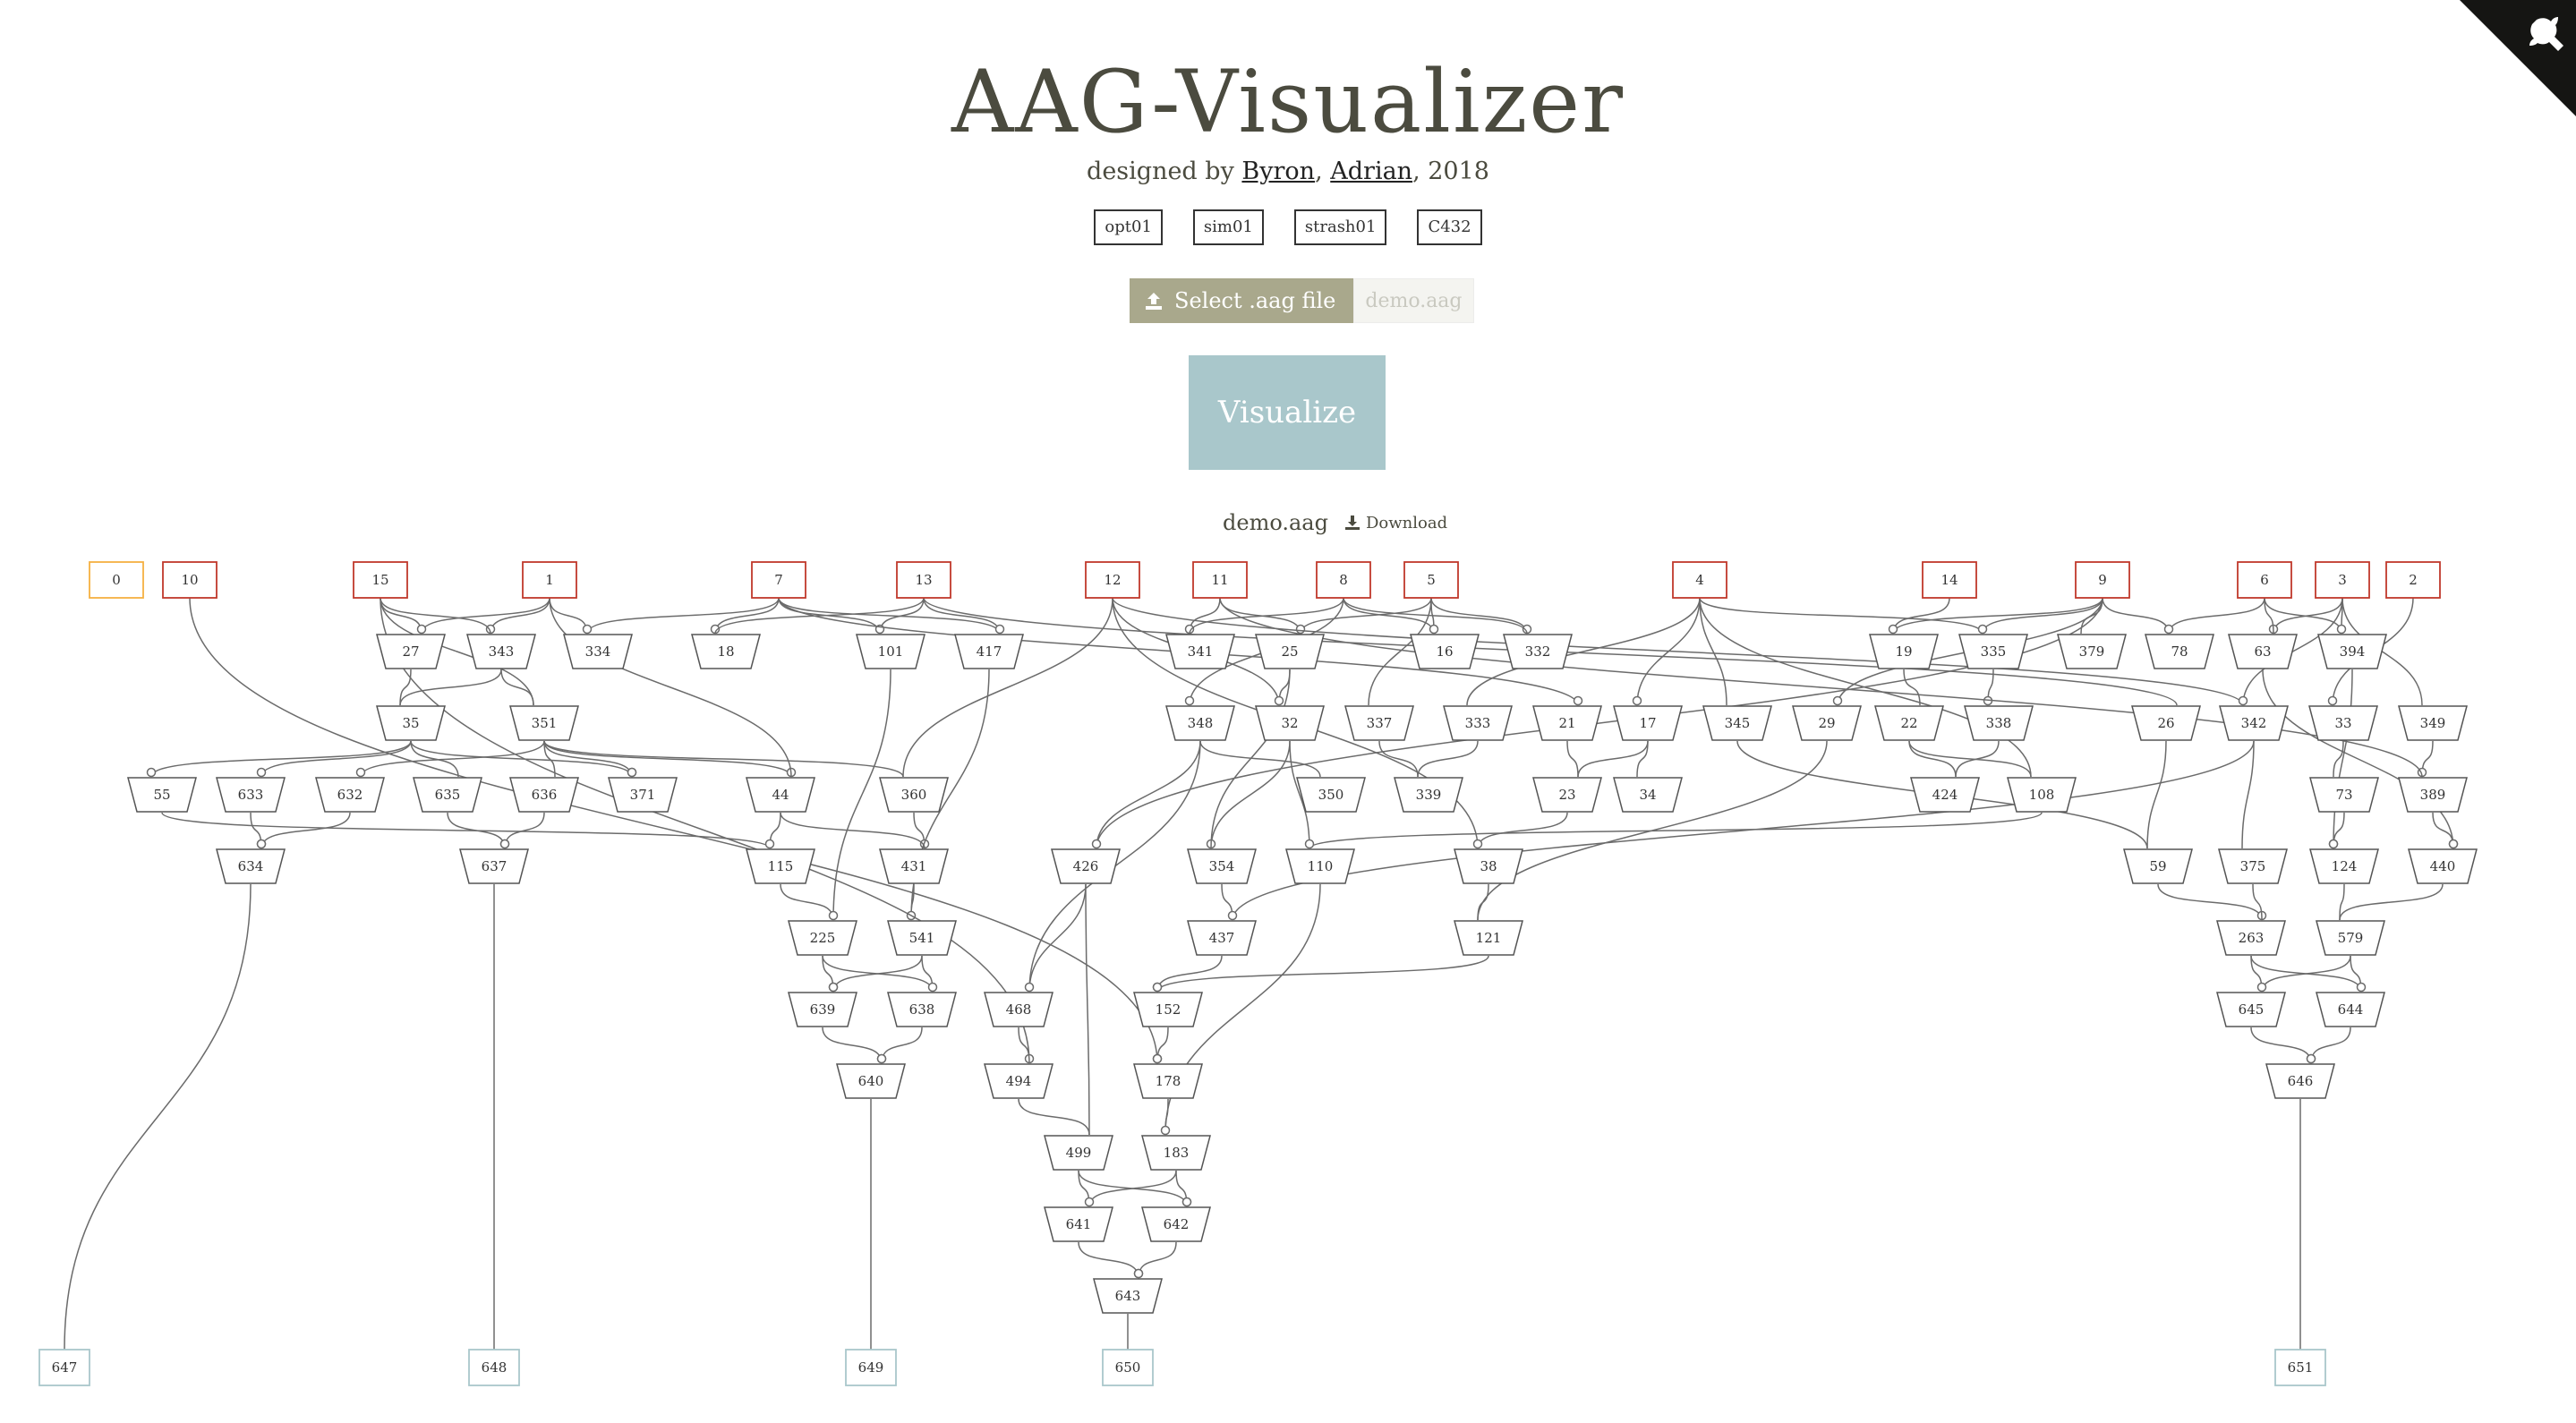 The height and width of the screenshot is (1423, 2576). What do you see at coordinates (1340, 227) in the screenshot?
I see `example-button-strash01: strash01` at bounding box center [1340, 227].